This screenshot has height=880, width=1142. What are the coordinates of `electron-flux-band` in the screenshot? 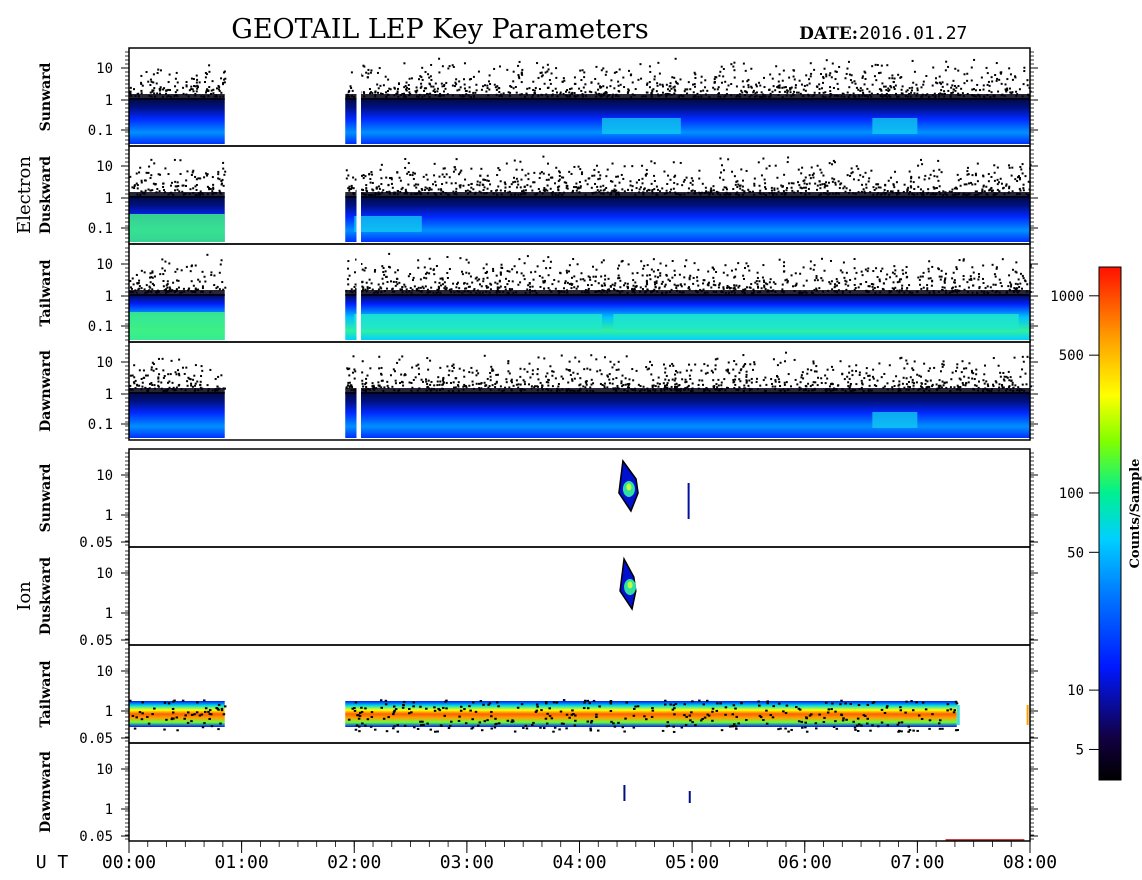 It's located at (687, 415).